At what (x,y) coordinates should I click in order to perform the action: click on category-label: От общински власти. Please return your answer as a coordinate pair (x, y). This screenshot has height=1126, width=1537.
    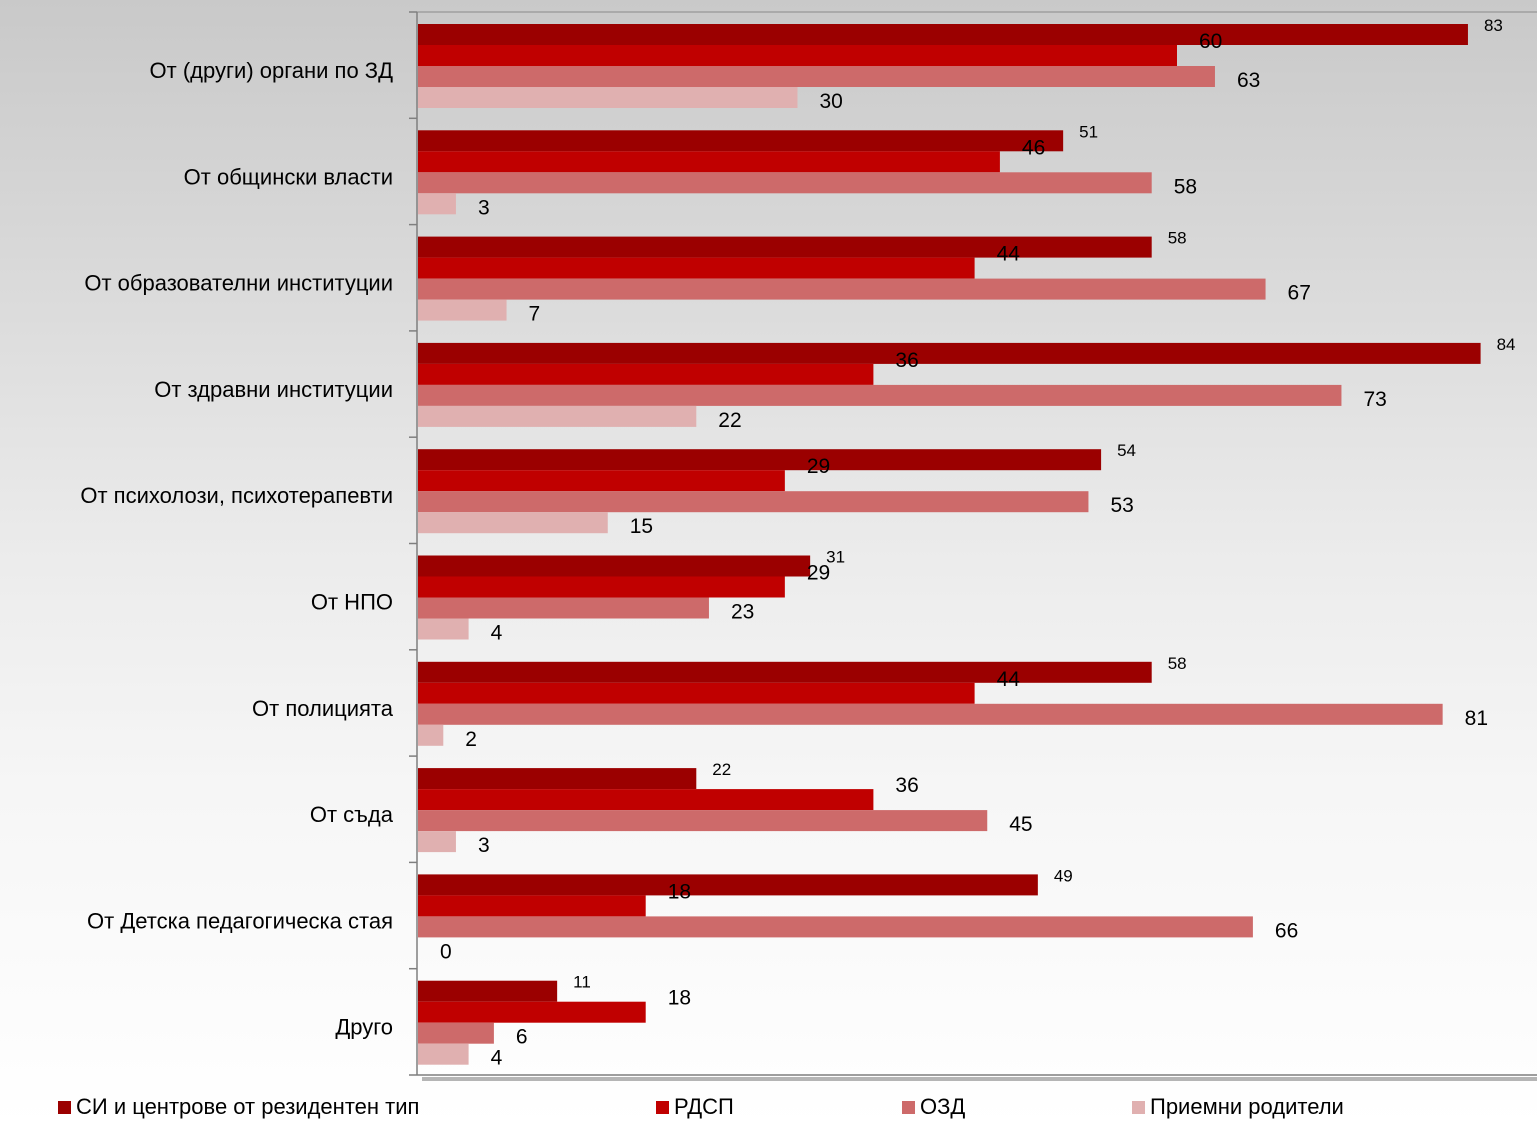
    Looking at the image, I should click on (288, 176).